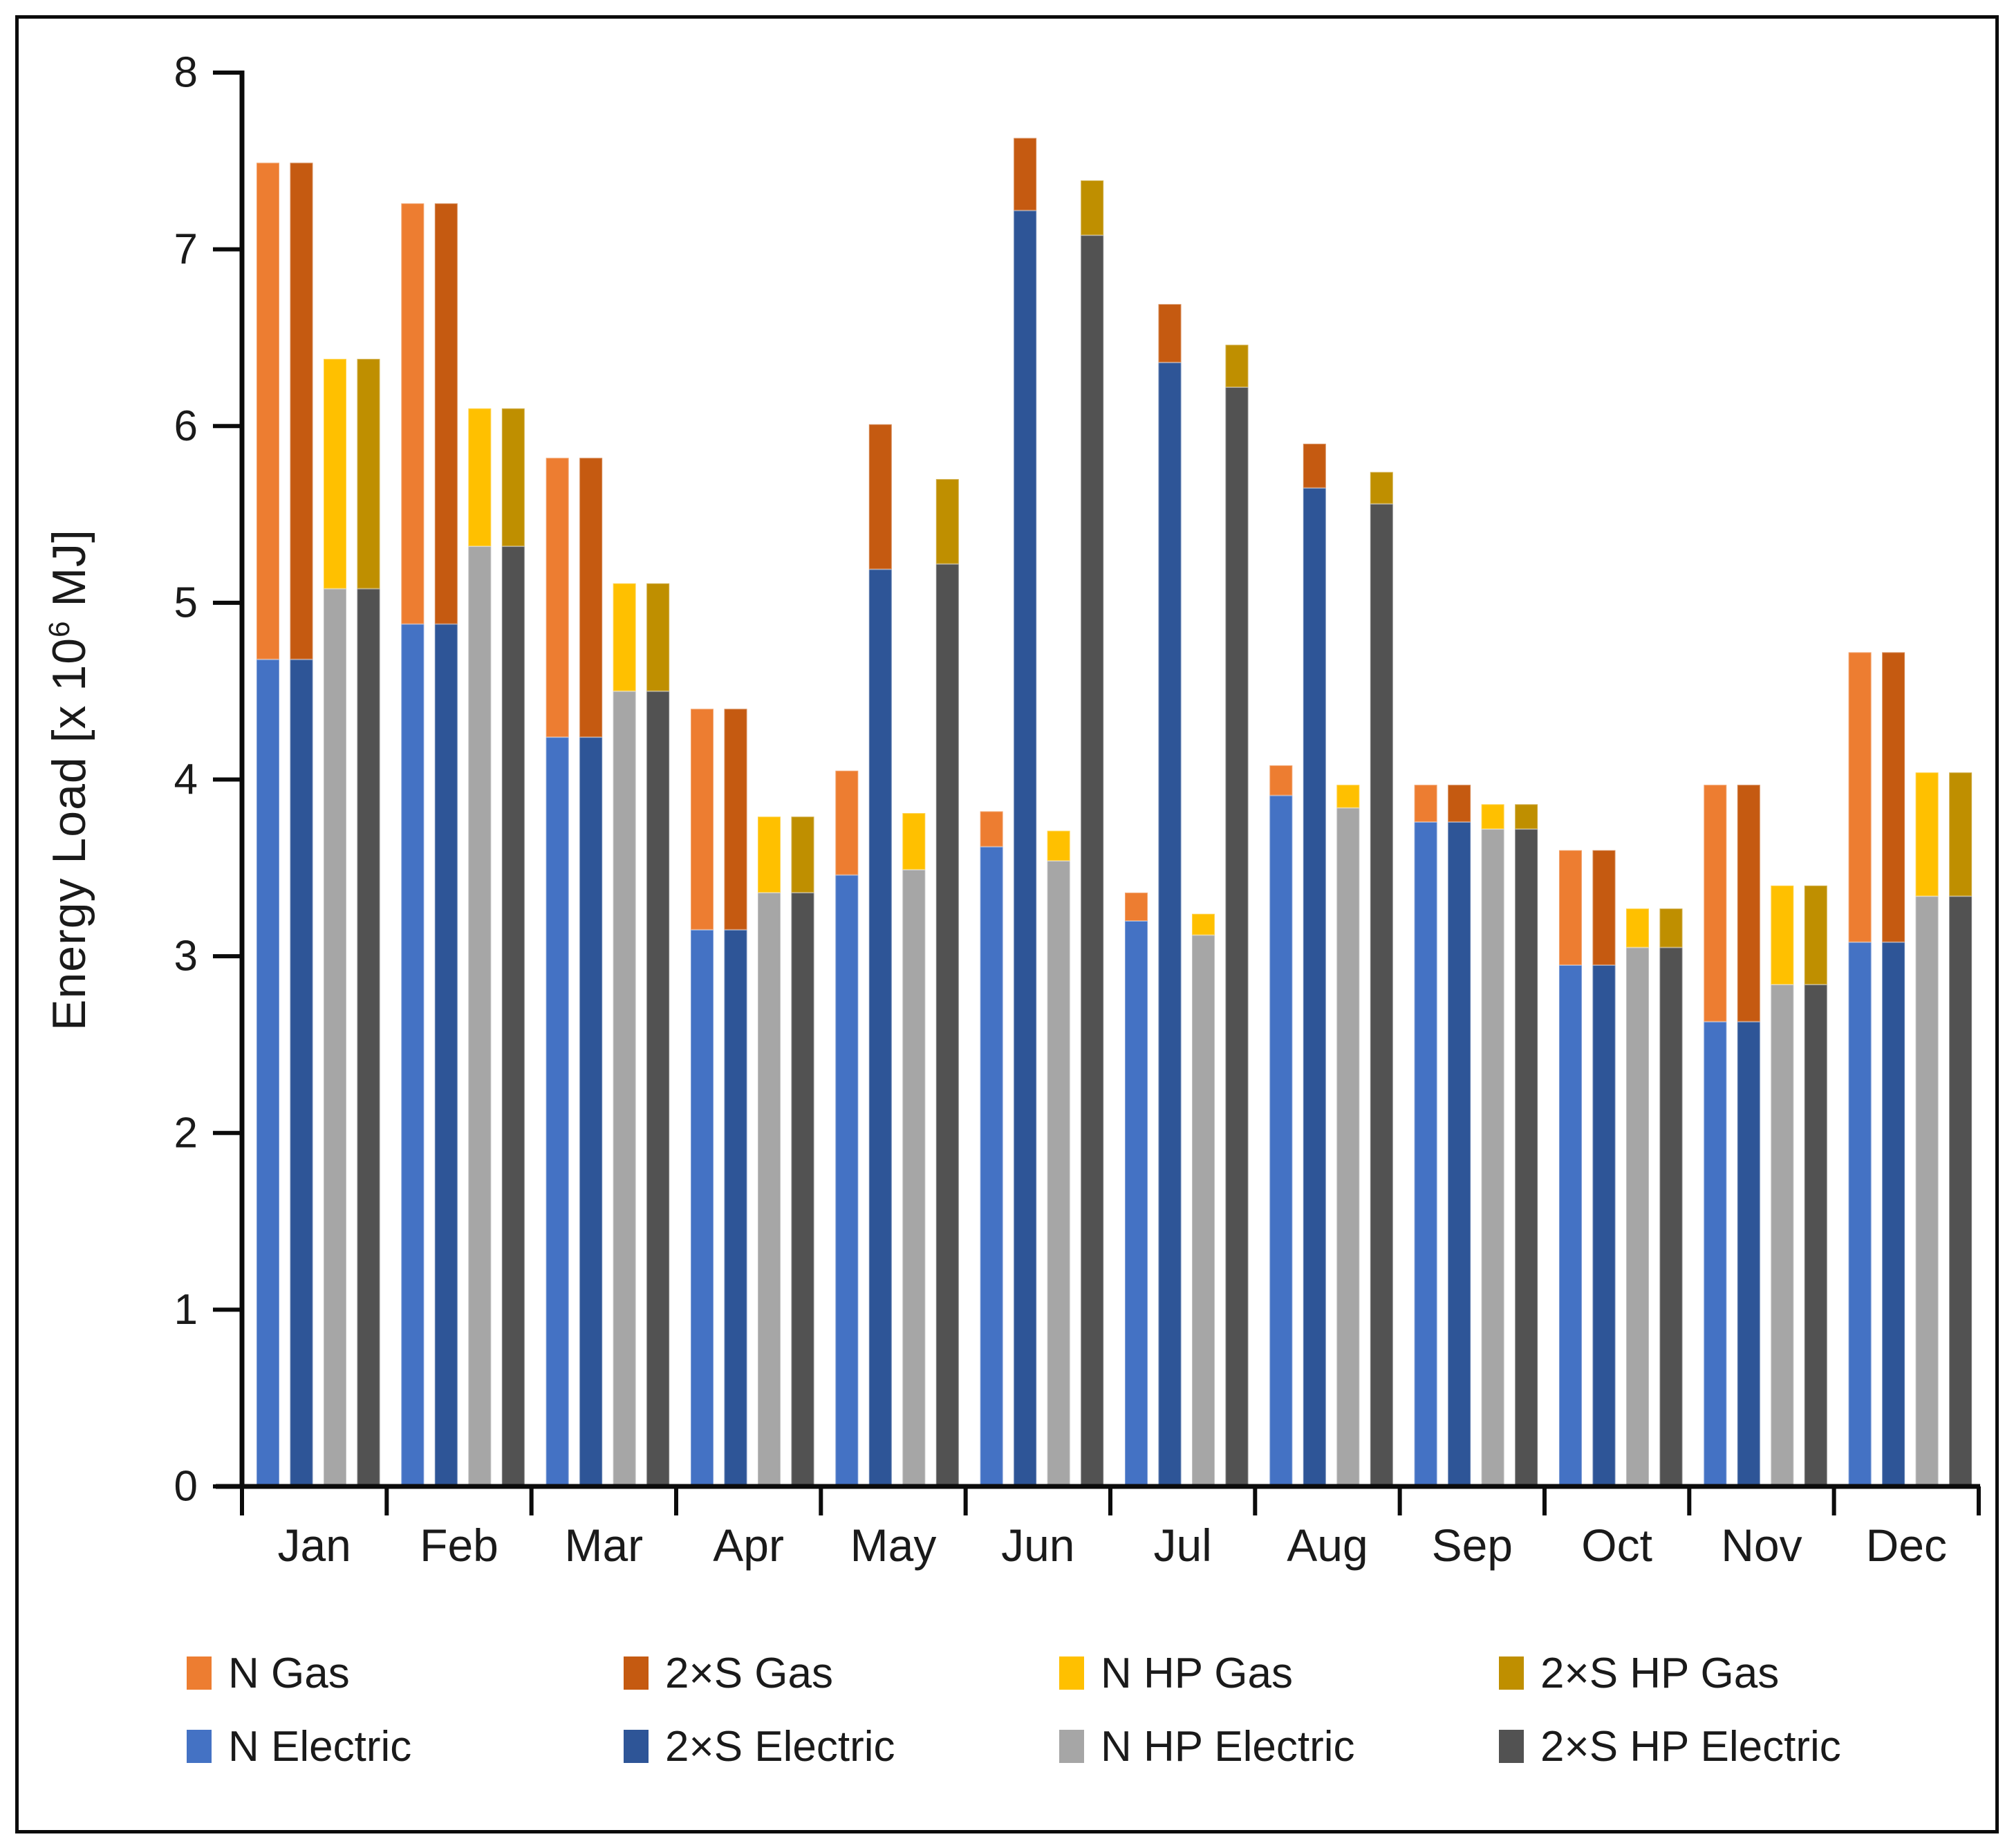 The height and width of the screenshot is (1848, 2014). Describe the element at coordinates (1761, 1545) in the screenshot. I see `month-label-nov: Nov` at that location.